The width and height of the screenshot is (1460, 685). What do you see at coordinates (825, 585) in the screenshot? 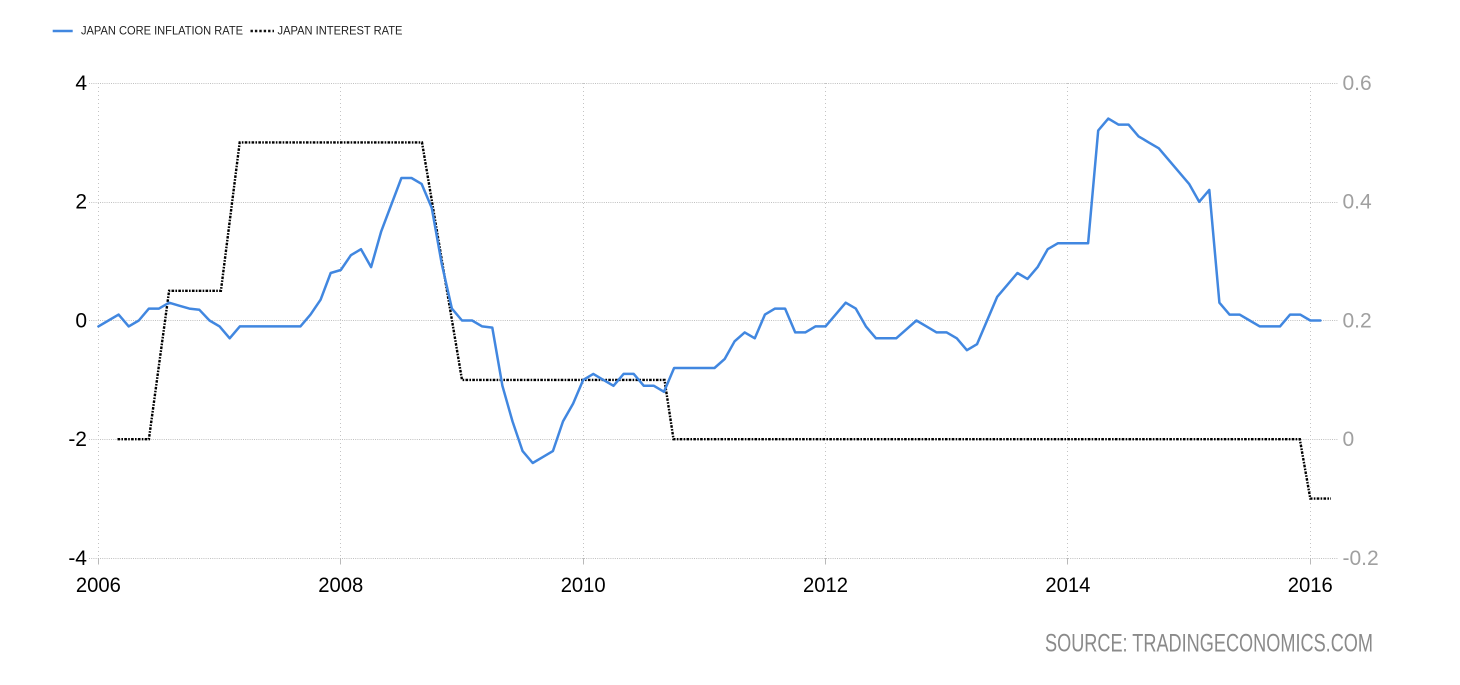
I see `svg-text: 2012` at bounding box center [825, 585].